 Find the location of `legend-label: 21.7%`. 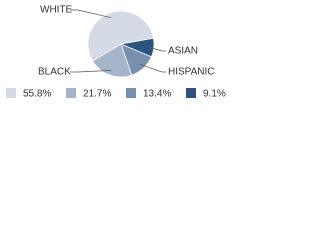

legend-label: 21.7% is located at coordinates (97, 94).